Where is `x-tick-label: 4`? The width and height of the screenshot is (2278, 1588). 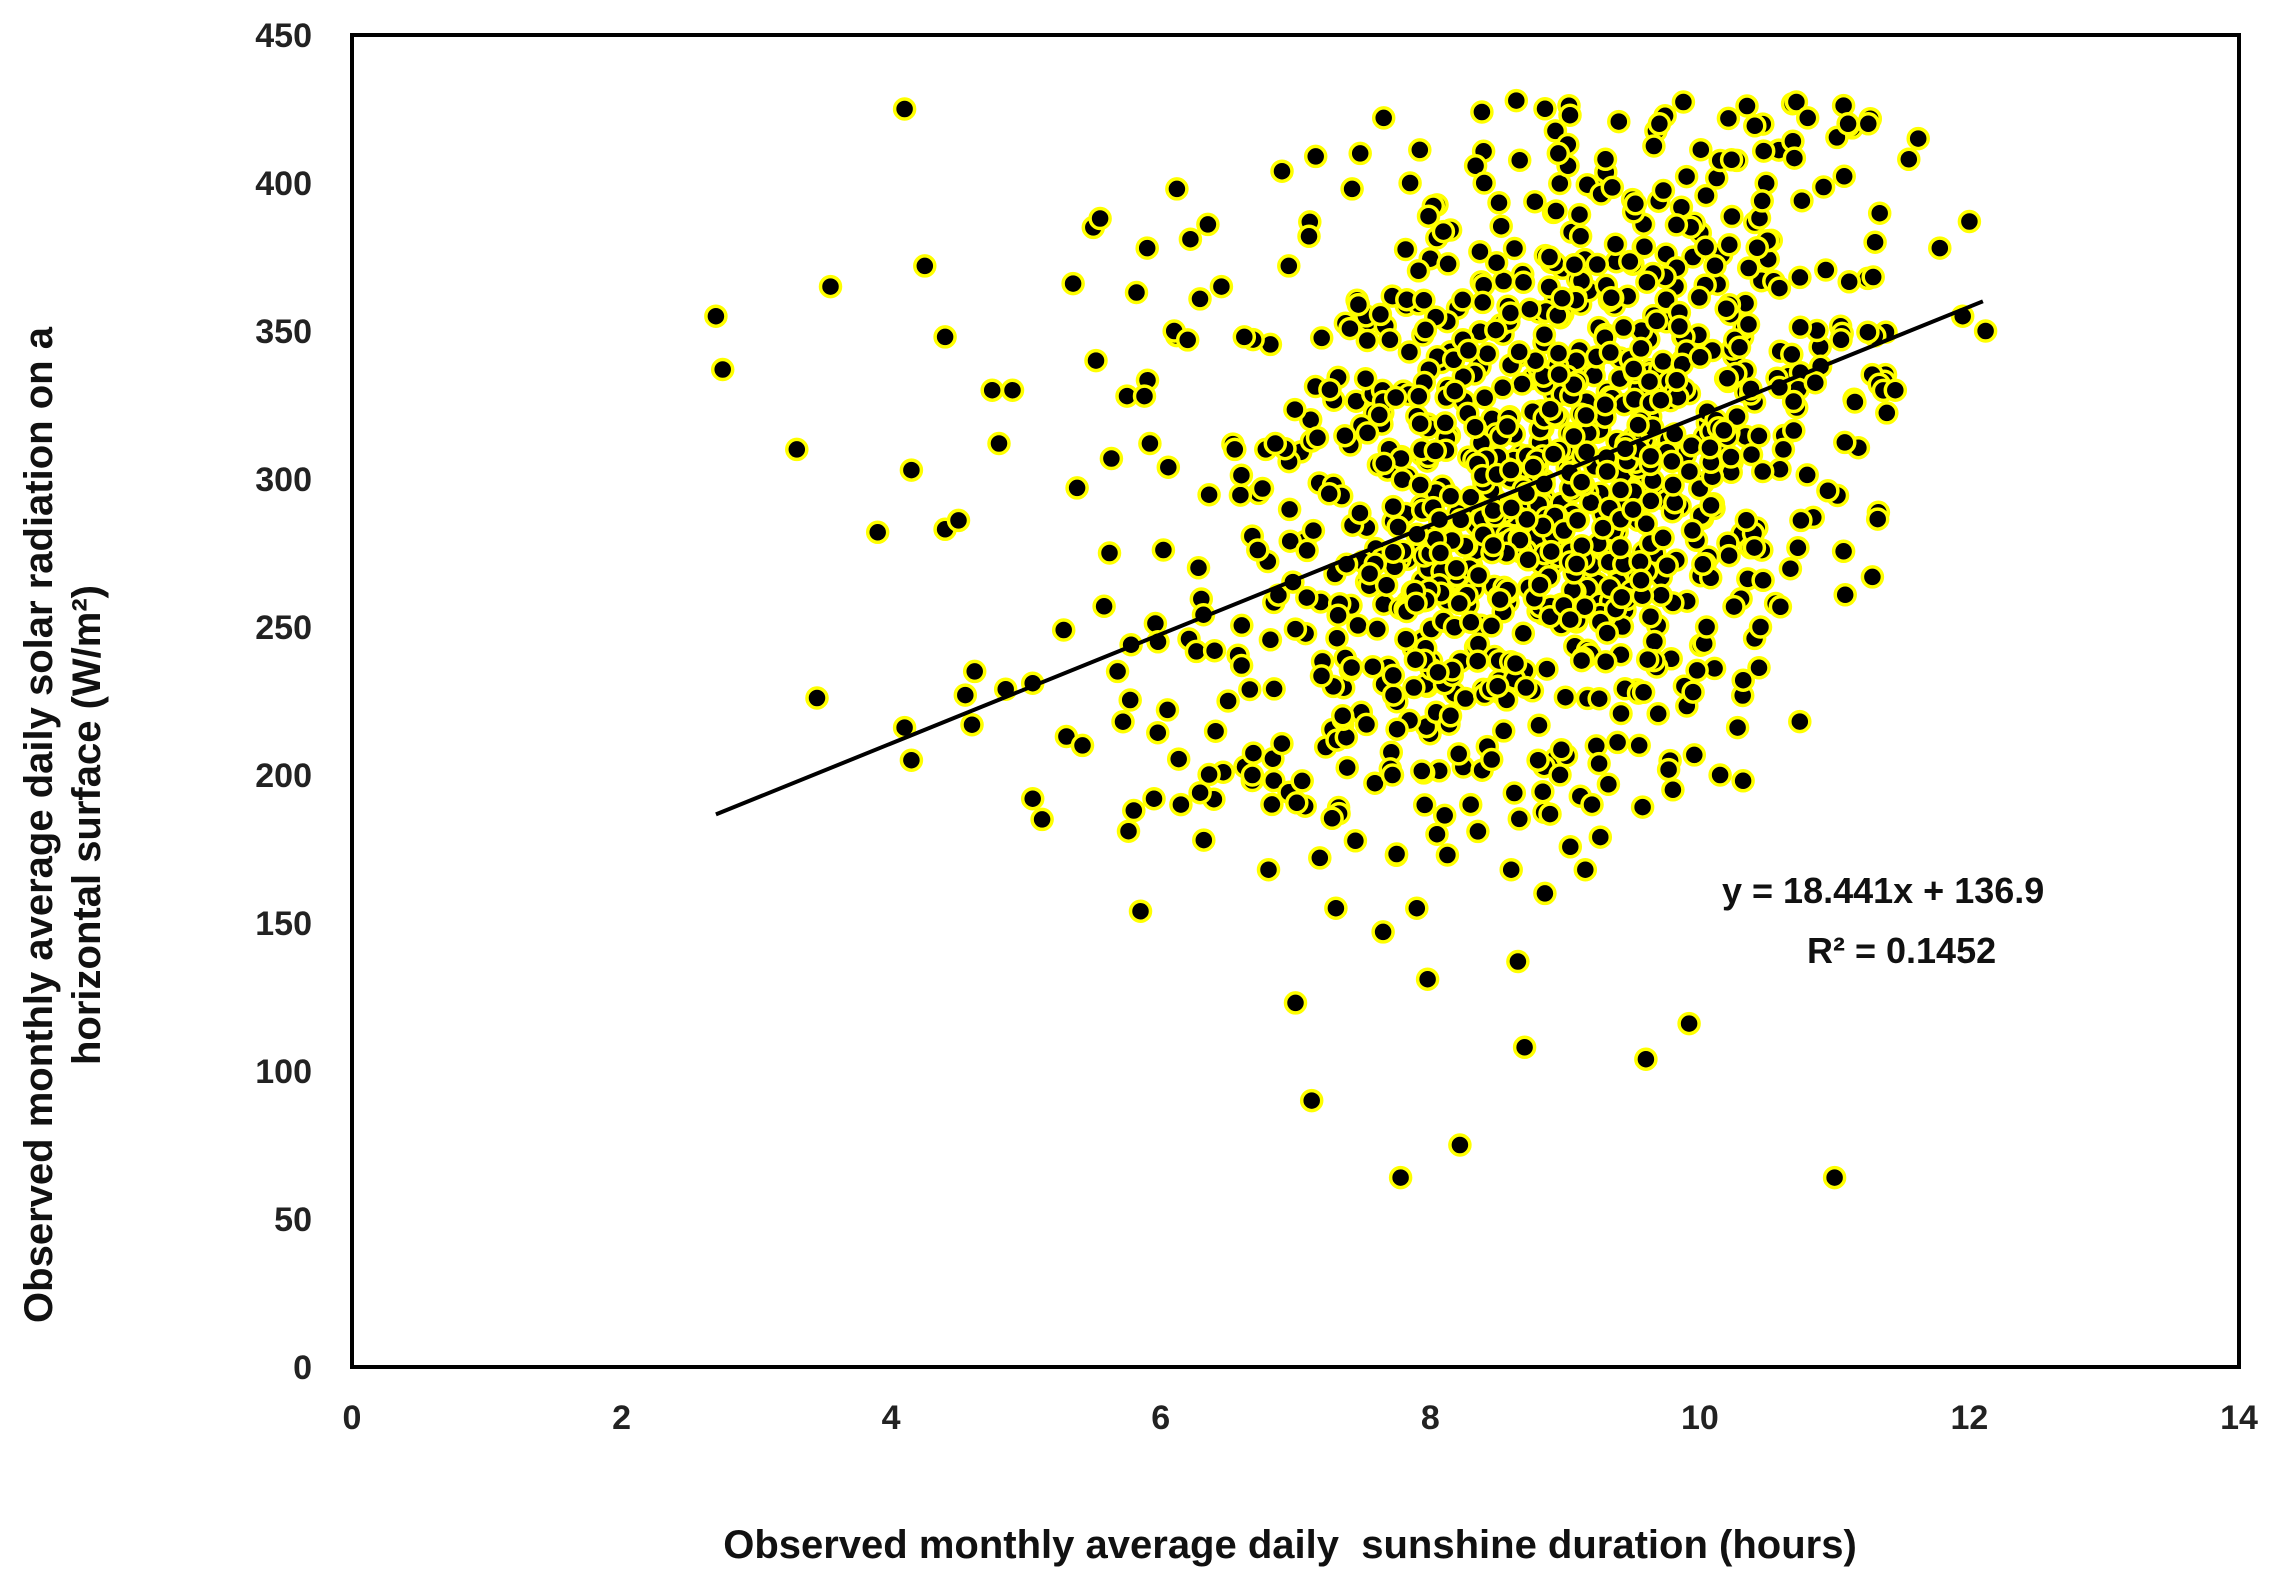 x-tick-label: 4 is located at coordinates (891, 1418).